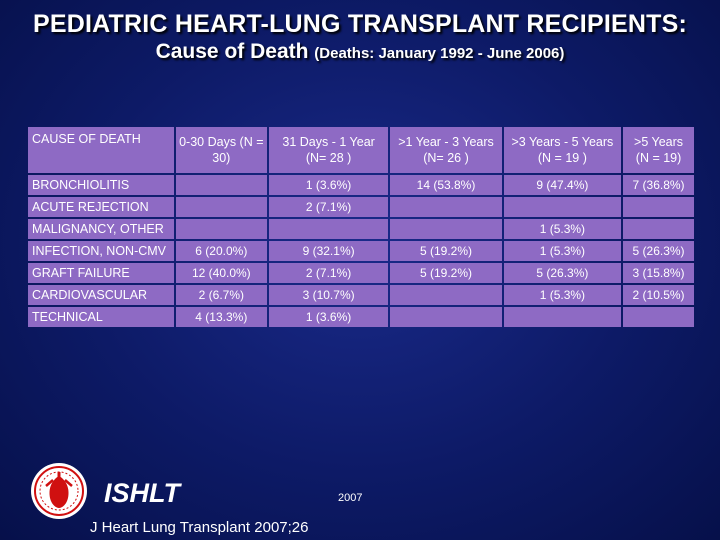 This screenshot has height=540, width=720. Describe the element at coordinates (221, 150) in the screenshot. I see `header-0-30-days: 0-30 Days (N = 30)` at that location.